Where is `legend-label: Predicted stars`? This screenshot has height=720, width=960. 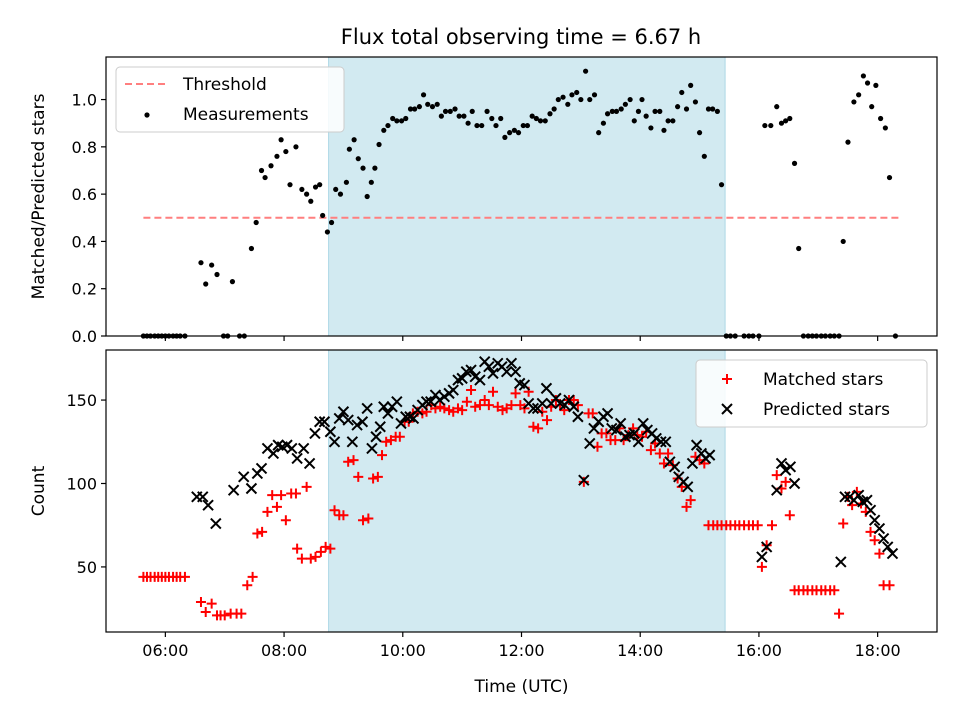
legend-label: Predicted stars is located at coordinates (826, 410).